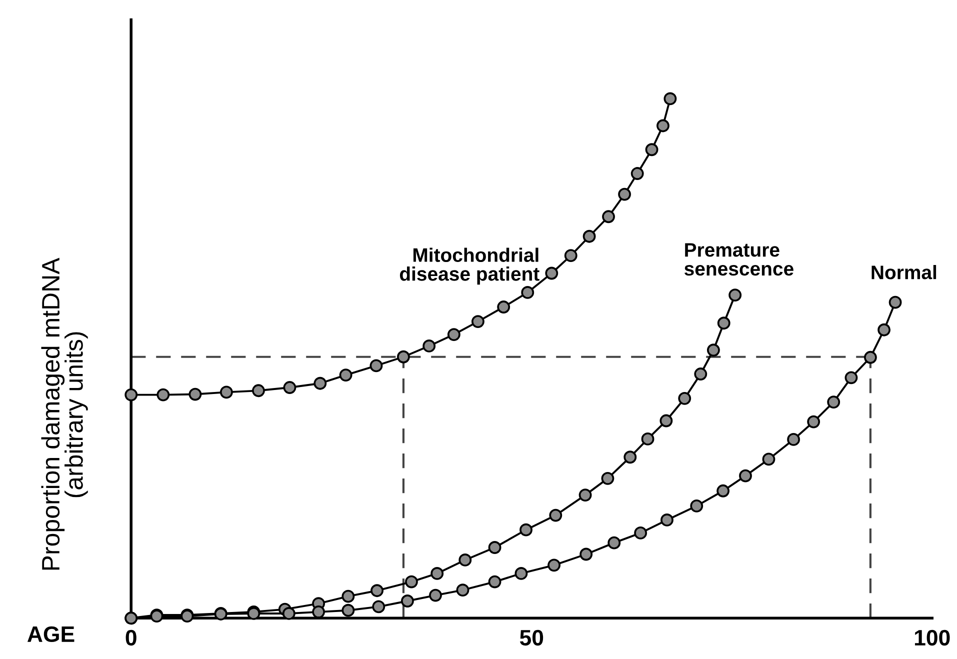 This screenshot has height=659, width=957. I want to click on x-tick-label: 50, so click(532, 638).